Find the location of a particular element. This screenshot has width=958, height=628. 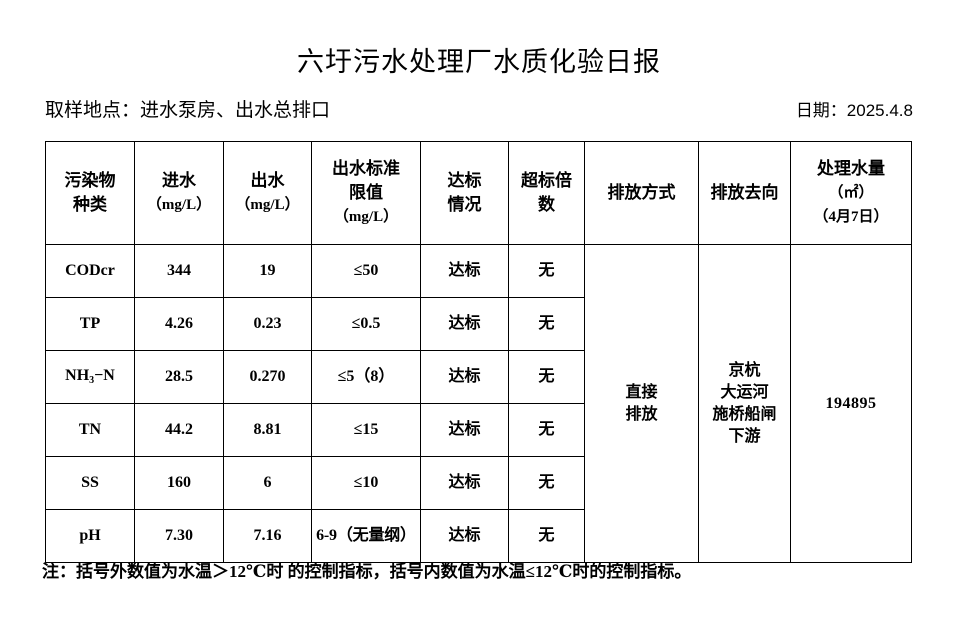

cell-effluent: 8.81 is located at coordinates (267, 430).